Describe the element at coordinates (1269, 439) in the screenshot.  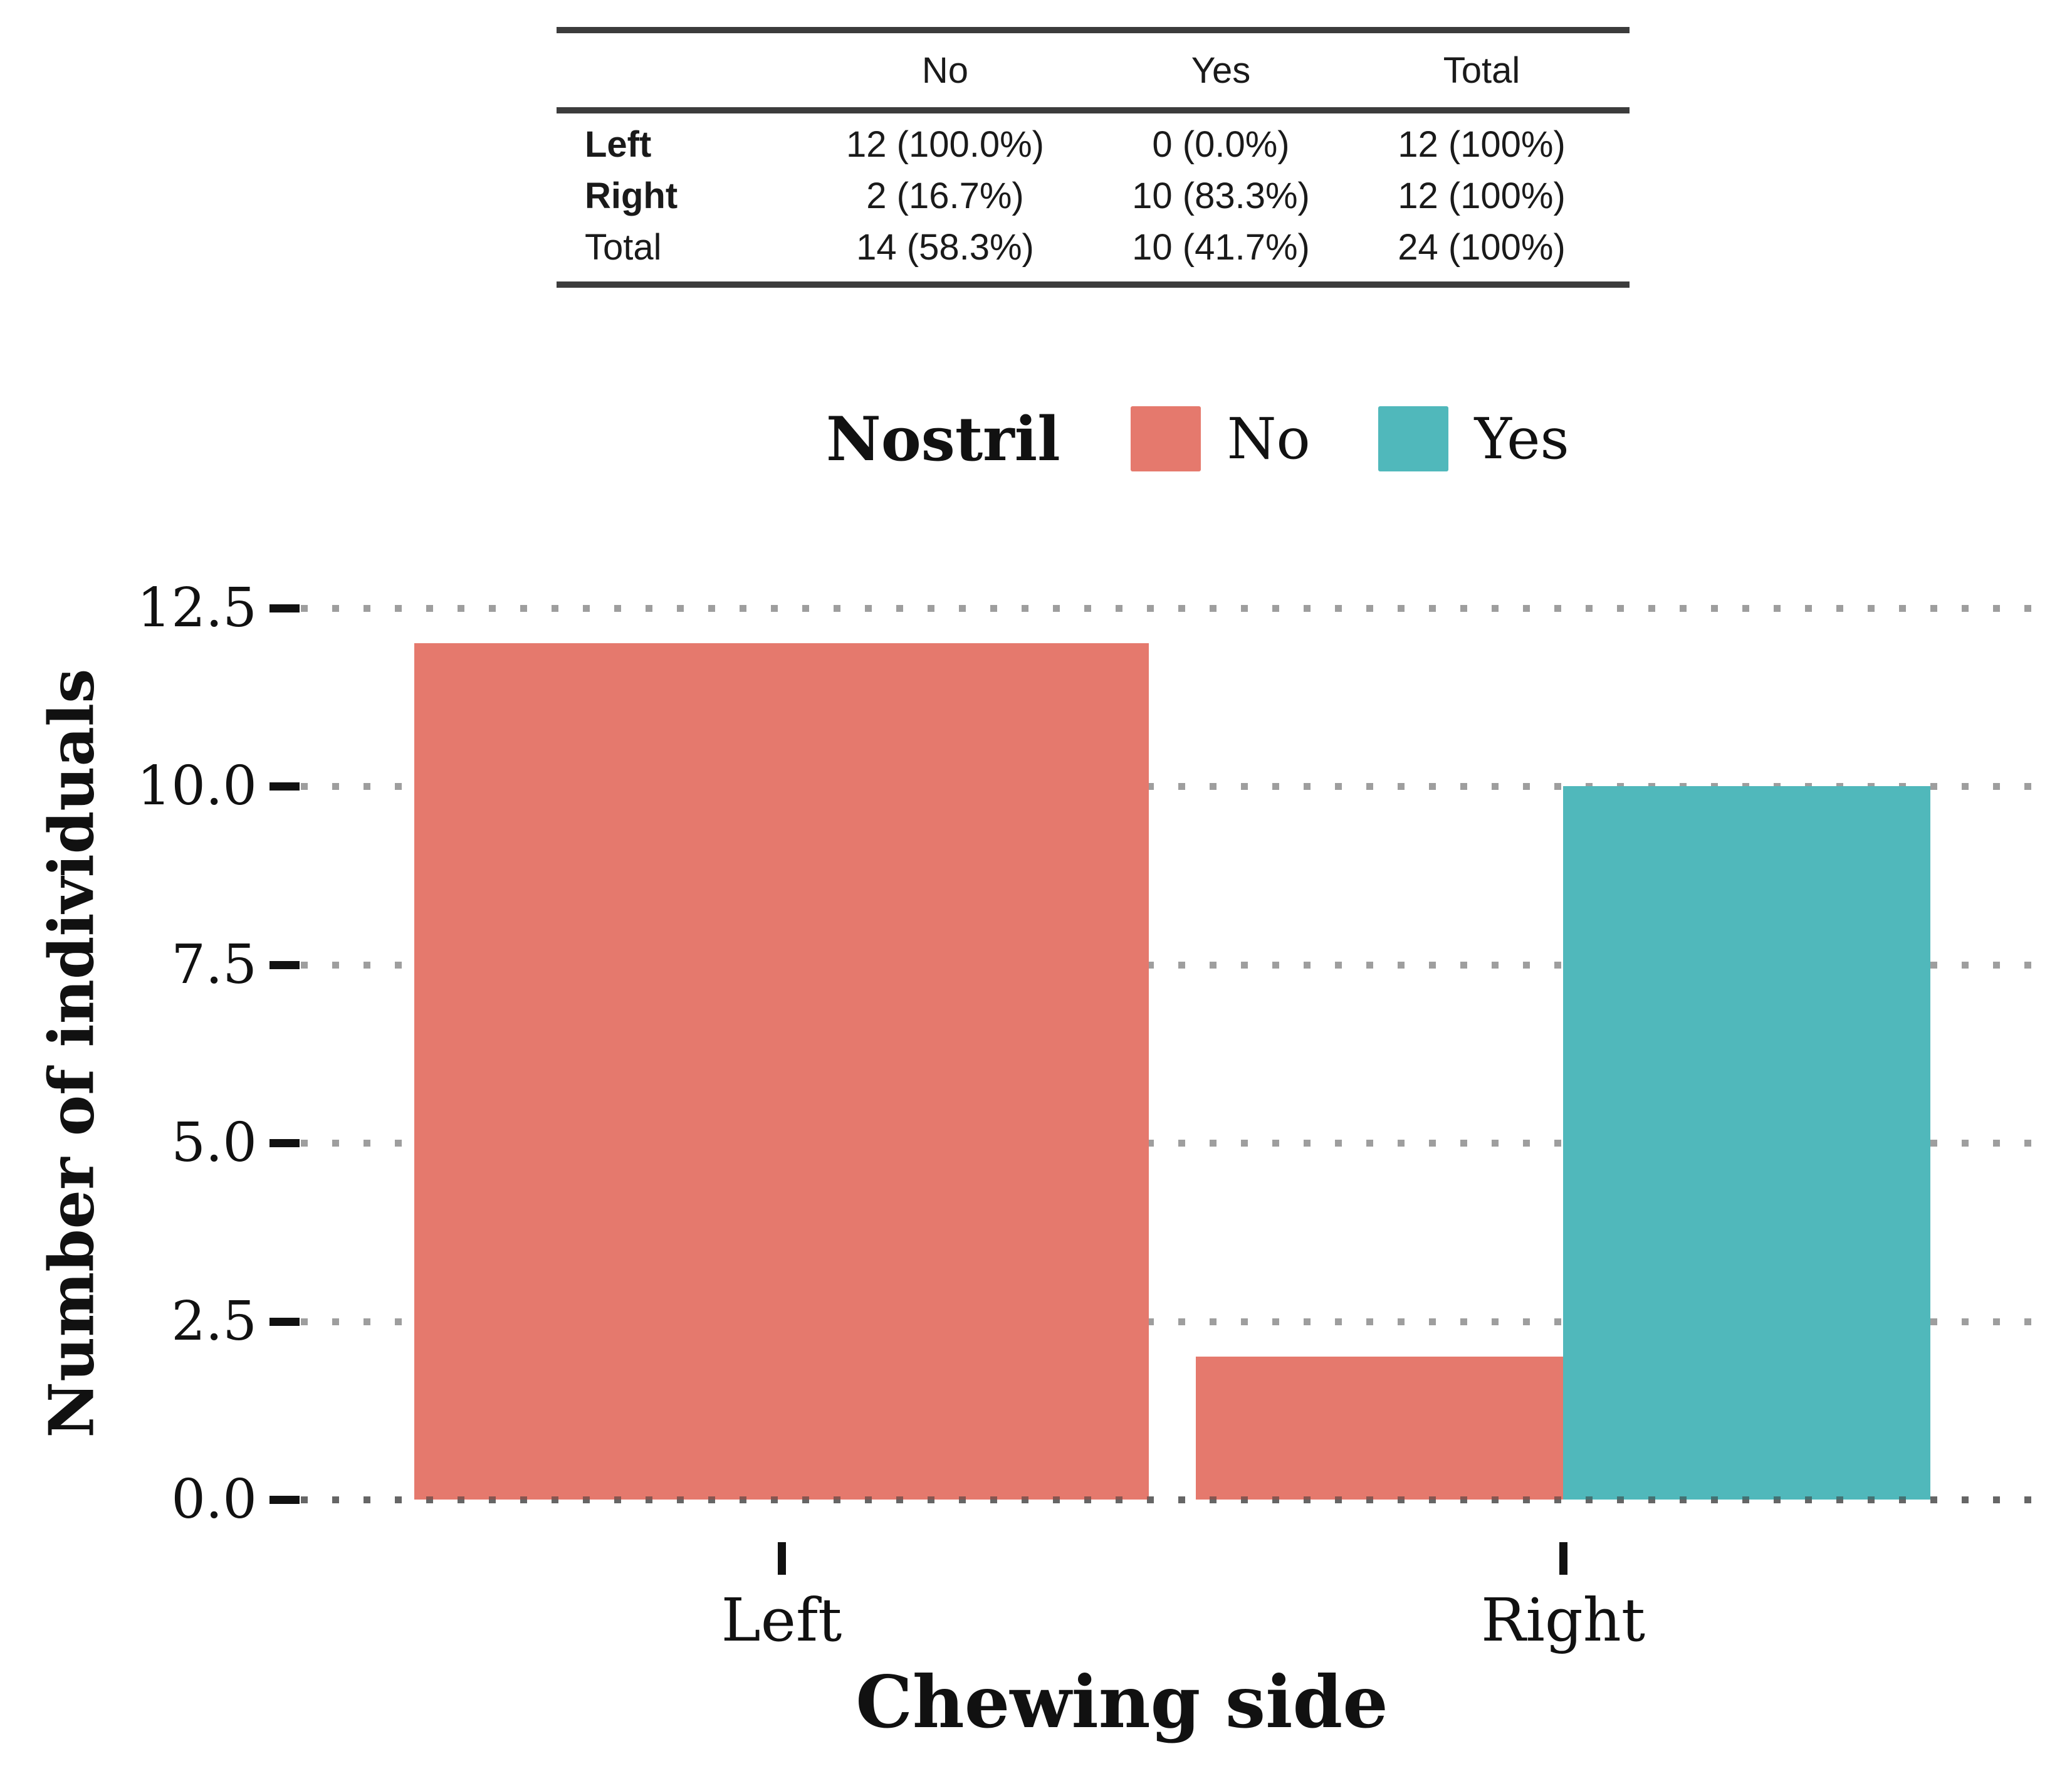
I see `legend-label-no: No` at that location.